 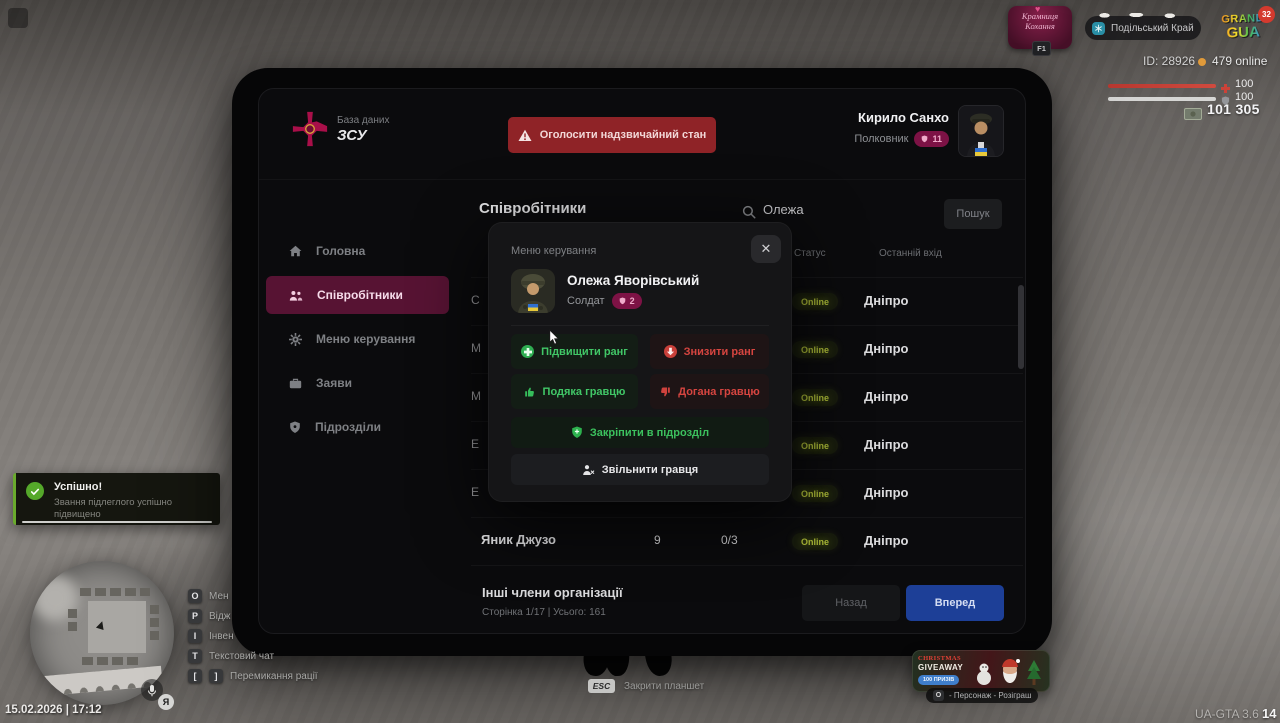 What do you see at coordinates (552, 592) in the screenshot?
I see `footer-title: Інші члени організації` at bounding box center [552, 592].